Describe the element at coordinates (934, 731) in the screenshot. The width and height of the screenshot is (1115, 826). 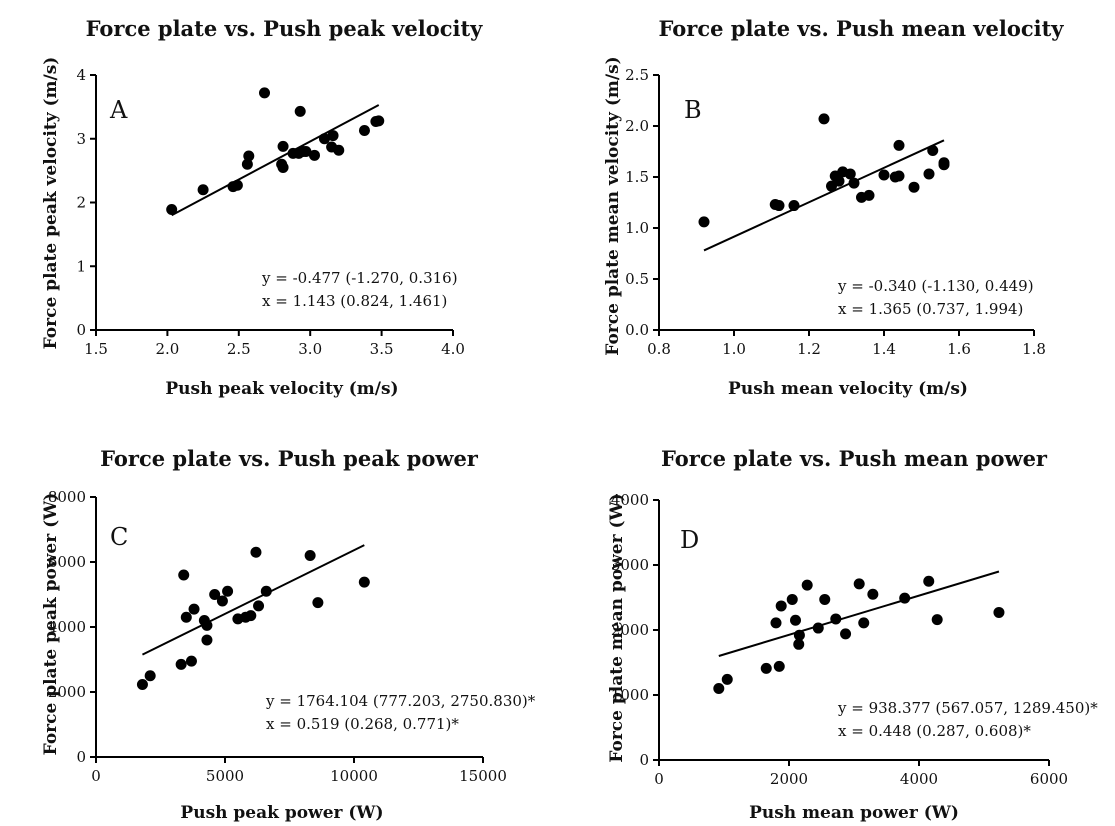
I see `panel-d-equation: x = 0.448 (0.287, 0.608)*` at that location.